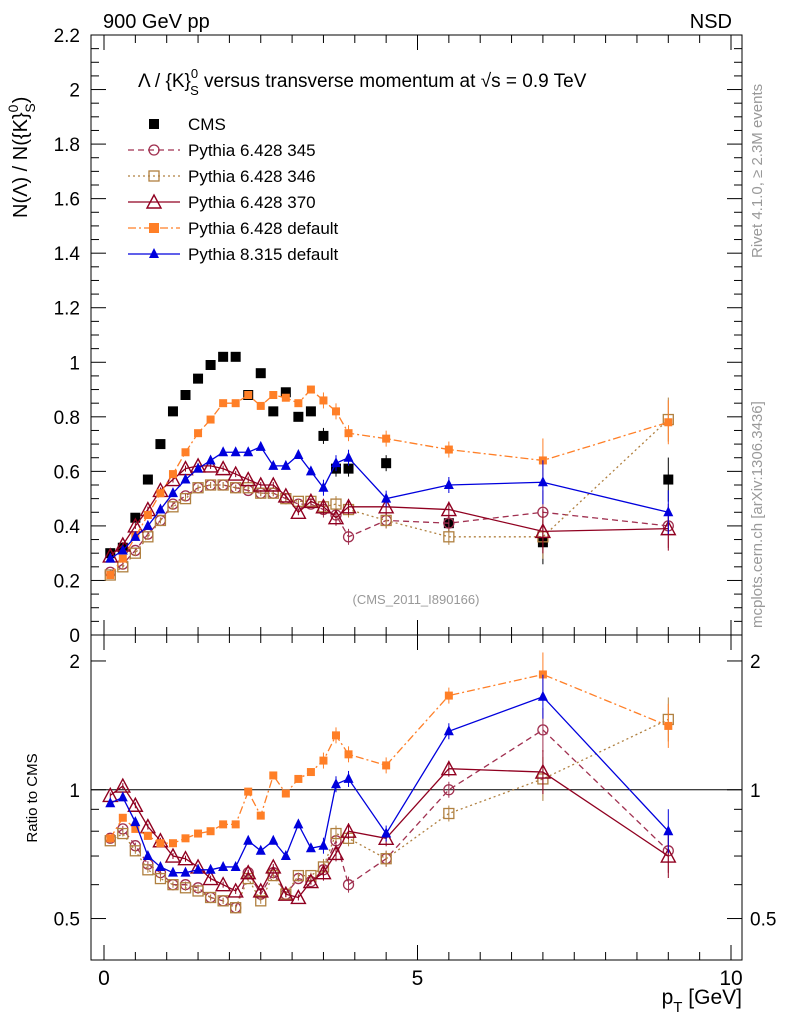 This screenshot has height=1024, width=786. Describe the element at coordinates (67, 581) in the screenshot. I see `y-tick-label: 0.2` at that location.